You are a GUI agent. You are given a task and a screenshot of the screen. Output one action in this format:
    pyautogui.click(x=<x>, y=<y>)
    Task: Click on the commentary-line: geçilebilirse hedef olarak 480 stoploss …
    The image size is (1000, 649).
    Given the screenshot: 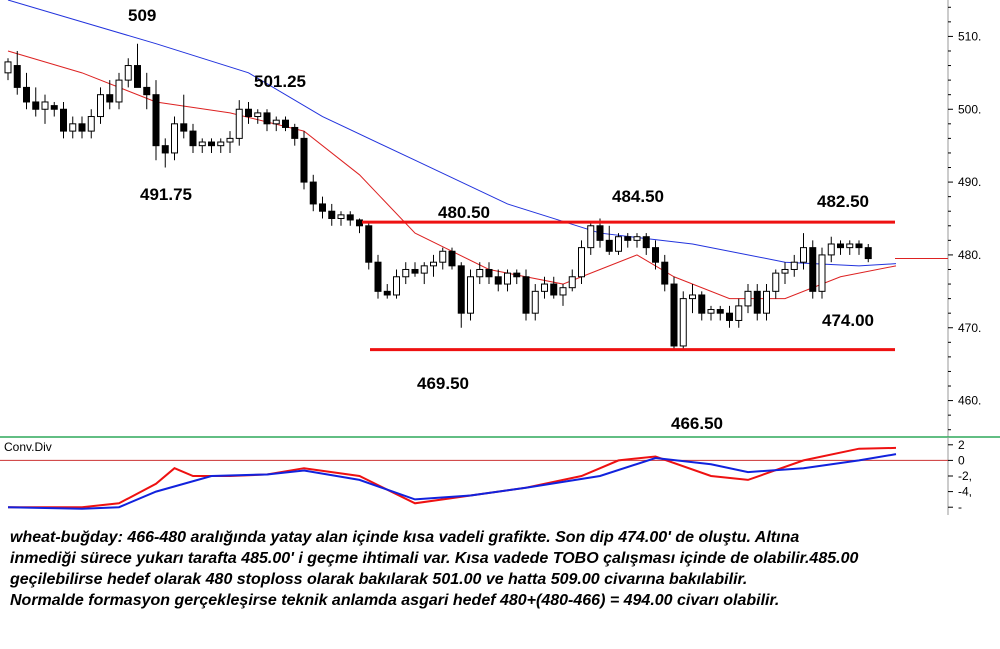 What is the action you would take?
    pyautogui.click(x=379, y=579)
    